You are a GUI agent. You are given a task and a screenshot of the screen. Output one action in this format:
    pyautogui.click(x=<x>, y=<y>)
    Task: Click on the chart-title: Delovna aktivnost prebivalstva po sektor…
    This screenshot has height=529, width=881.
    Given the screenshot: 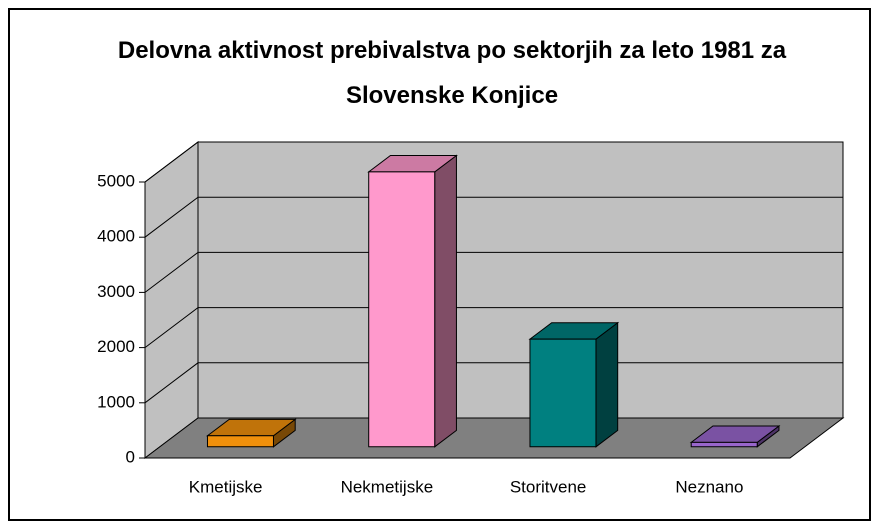 What is the action you would take?
    pyautogui.click(x=452, y=73)
    